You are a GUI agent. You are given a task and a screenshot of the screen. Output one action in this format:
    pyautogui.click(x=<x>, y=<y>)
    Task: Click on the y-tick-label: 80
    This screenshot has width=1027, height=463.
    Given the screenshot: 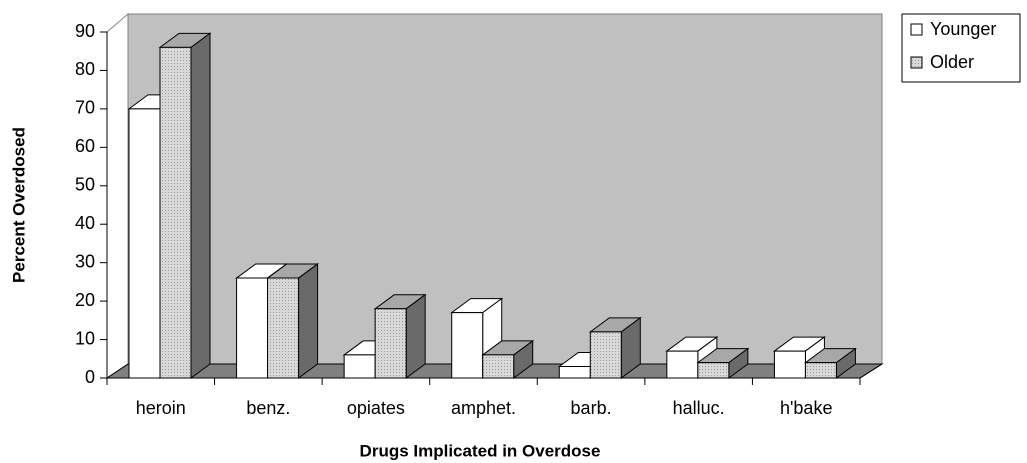 What is the action you would take?
    pyautogui.click(x=85, y=69)
    